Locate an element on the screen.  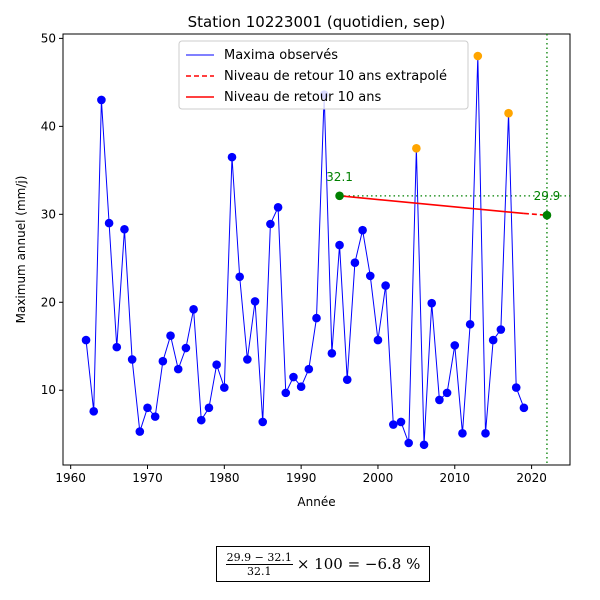
x-tick-label: 1970 is located at coordinates (147, 478).